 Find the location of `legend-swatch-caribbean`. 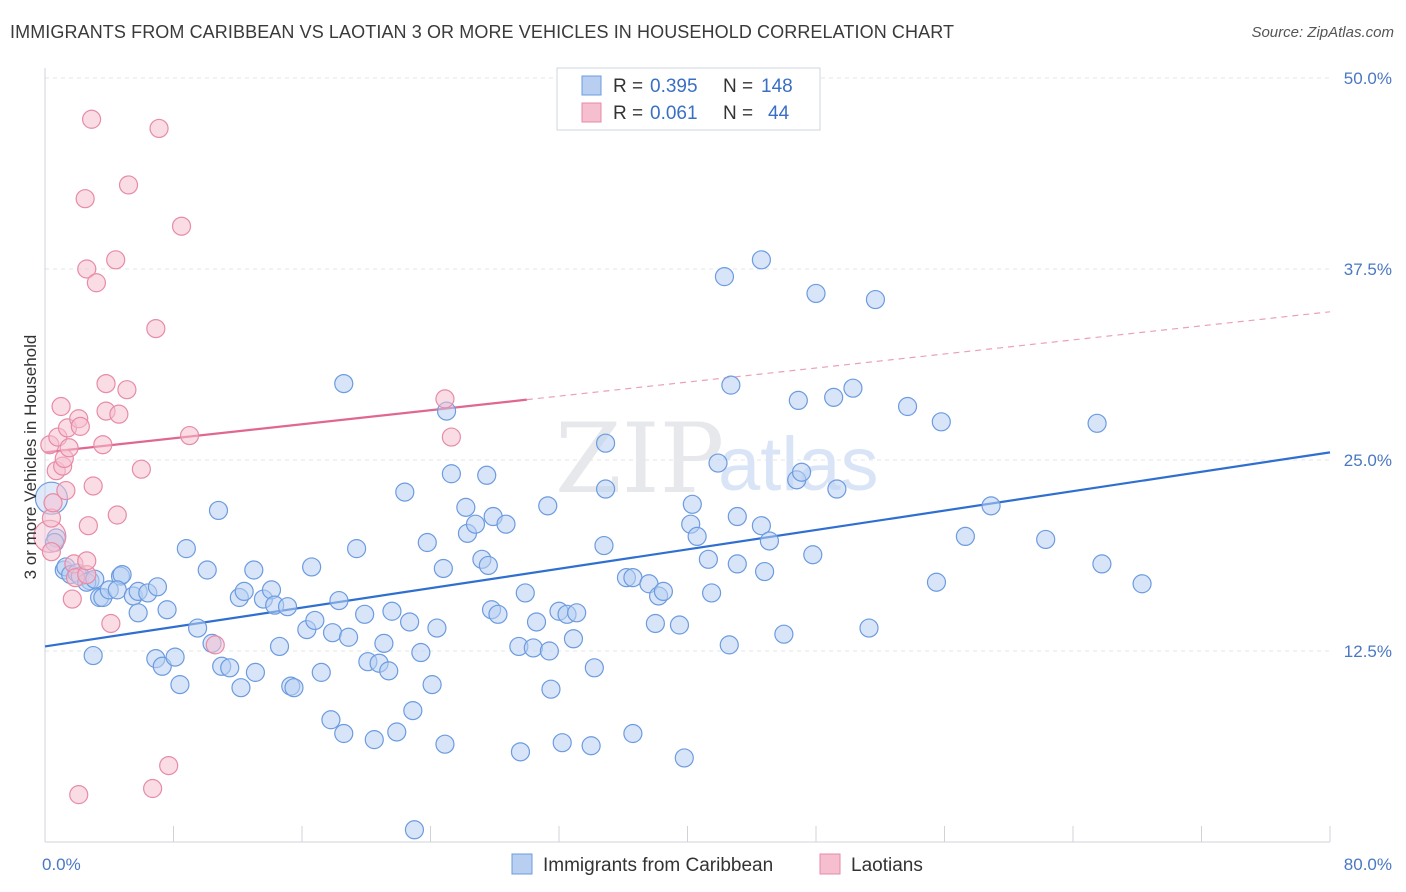

legend-swatch-caribbean is located at coordinates (591, 85).